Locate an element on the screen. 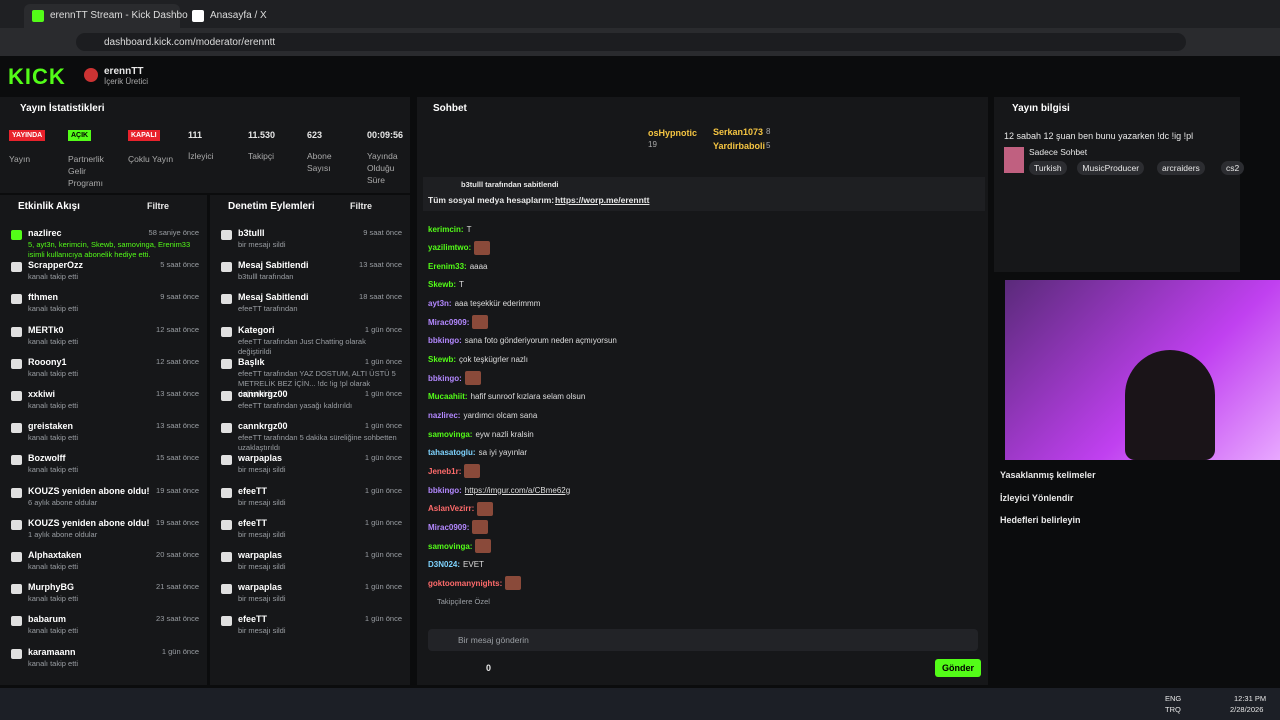 The height and width of the screenshot is (720, 1280). chat-text: T is located at coordinates (461, 285).